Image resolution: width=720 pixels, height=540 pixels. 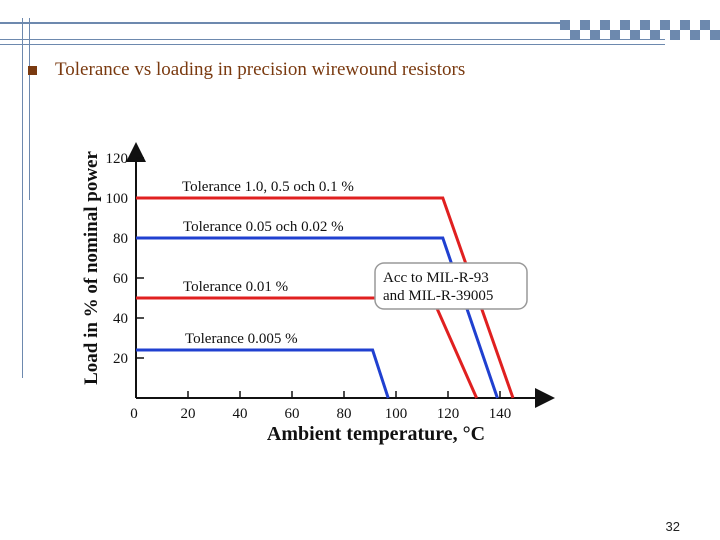 What do you see at coordinates (396, 414) in the screenshot?
I see `x-tick-label: 100` at bounding box center [396, 414].